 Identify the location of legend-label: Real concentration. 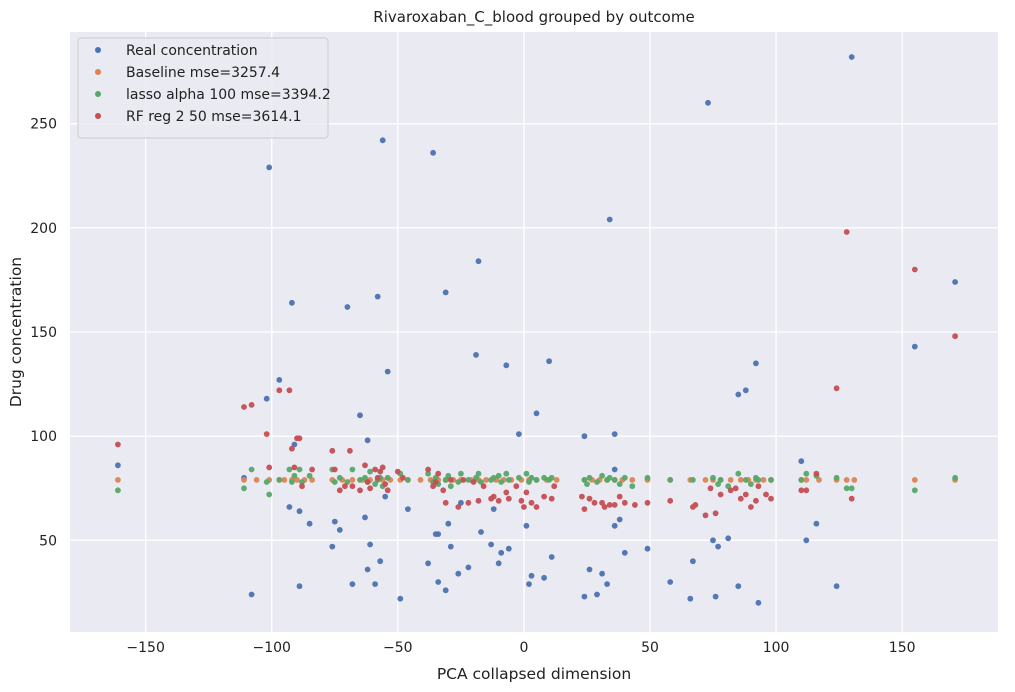
(192, 51).